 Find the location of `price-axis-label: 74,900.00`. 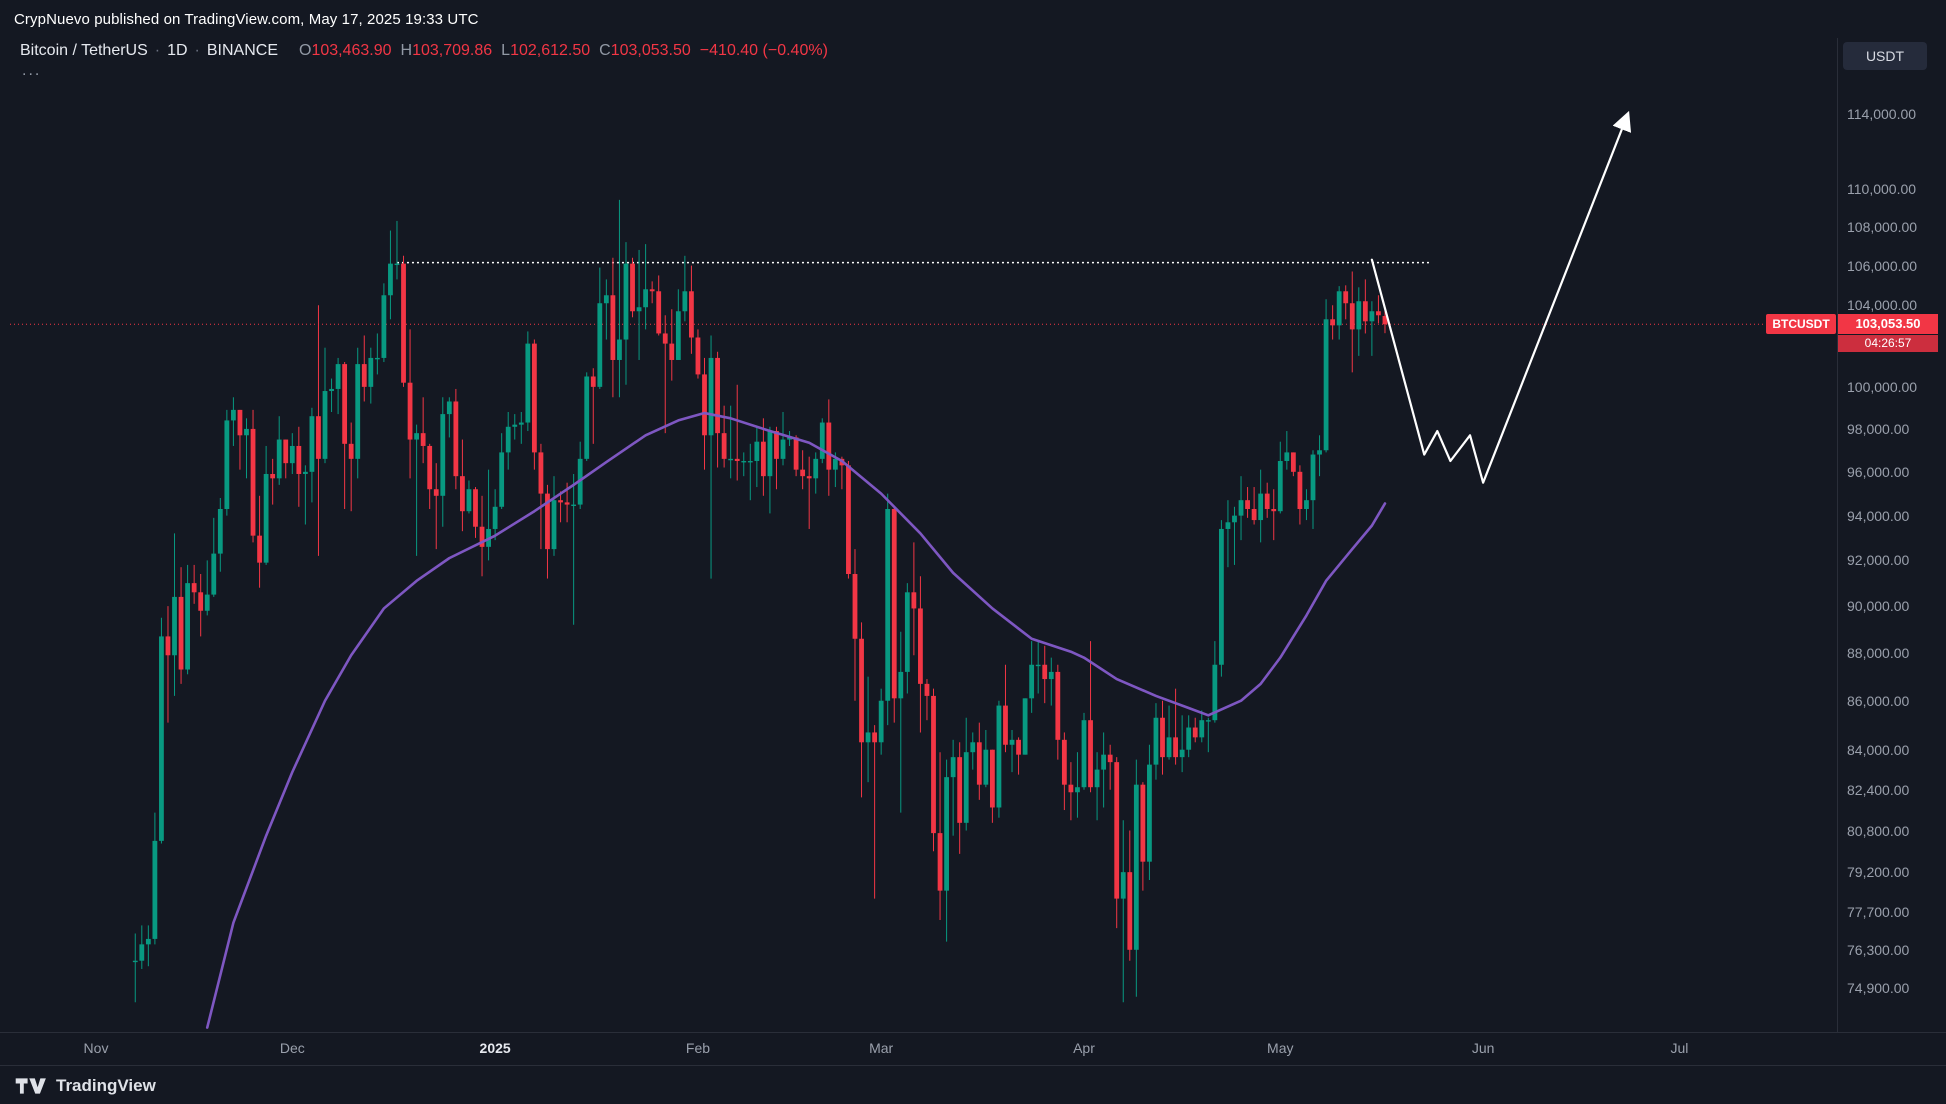

price-axis-label: 74,900.00 is located at coordinates (1878, 988).